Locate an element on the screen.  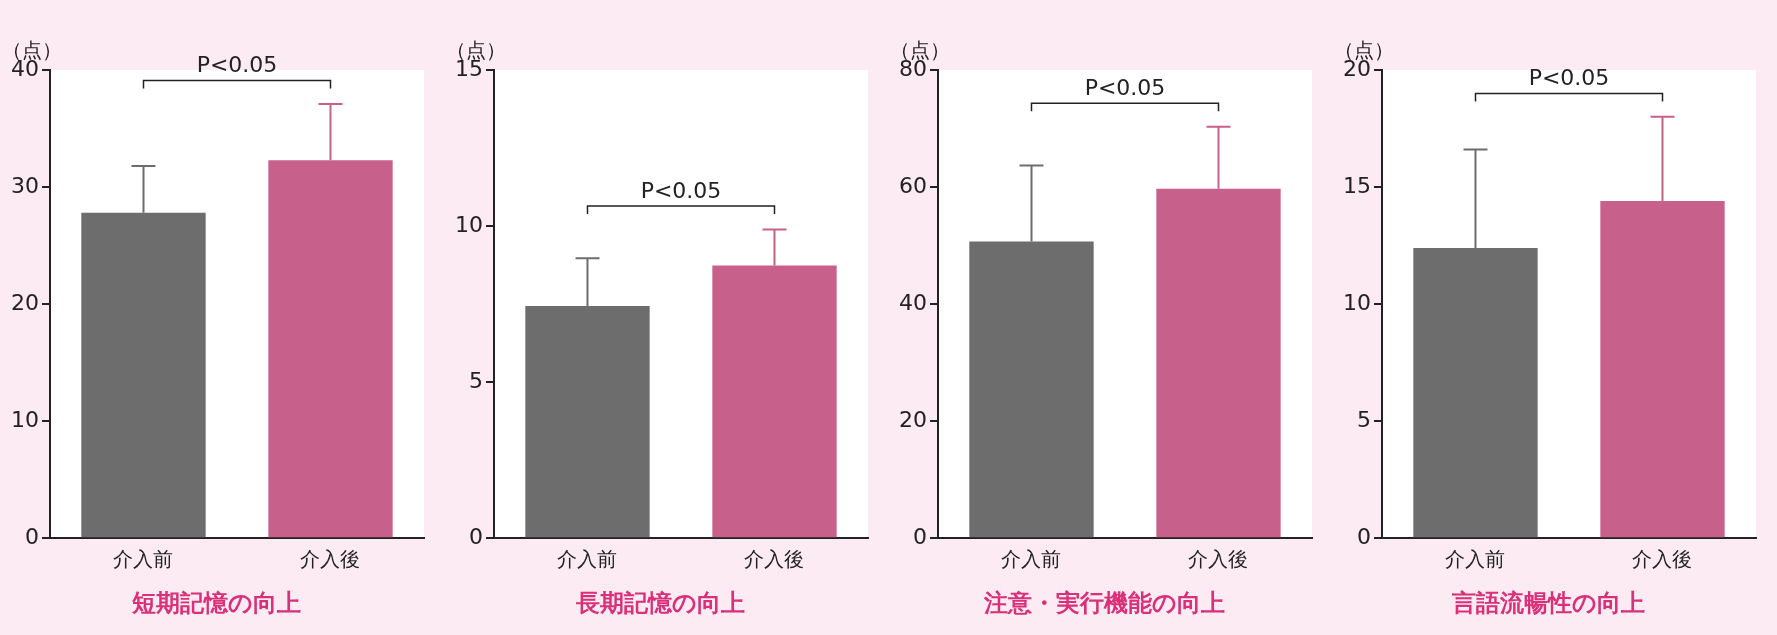
y-tick-label: 15 is located at coordinates (1356, 185).